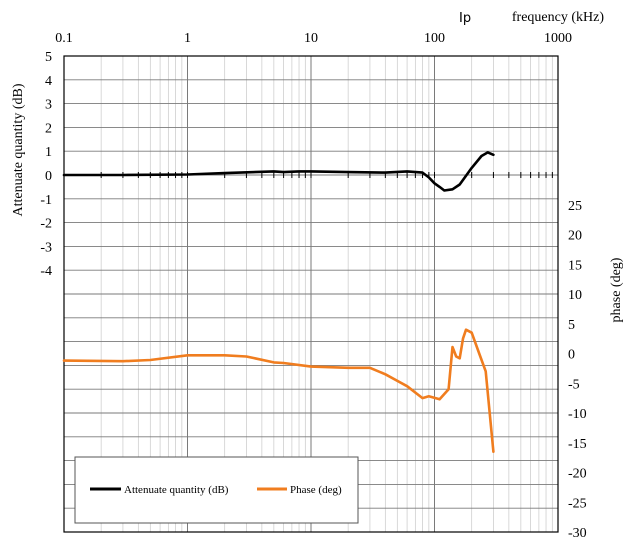  Describe the element at coordinates (48, 81) in the screenshot. I see `y-left-tick-label: 4` at that location.